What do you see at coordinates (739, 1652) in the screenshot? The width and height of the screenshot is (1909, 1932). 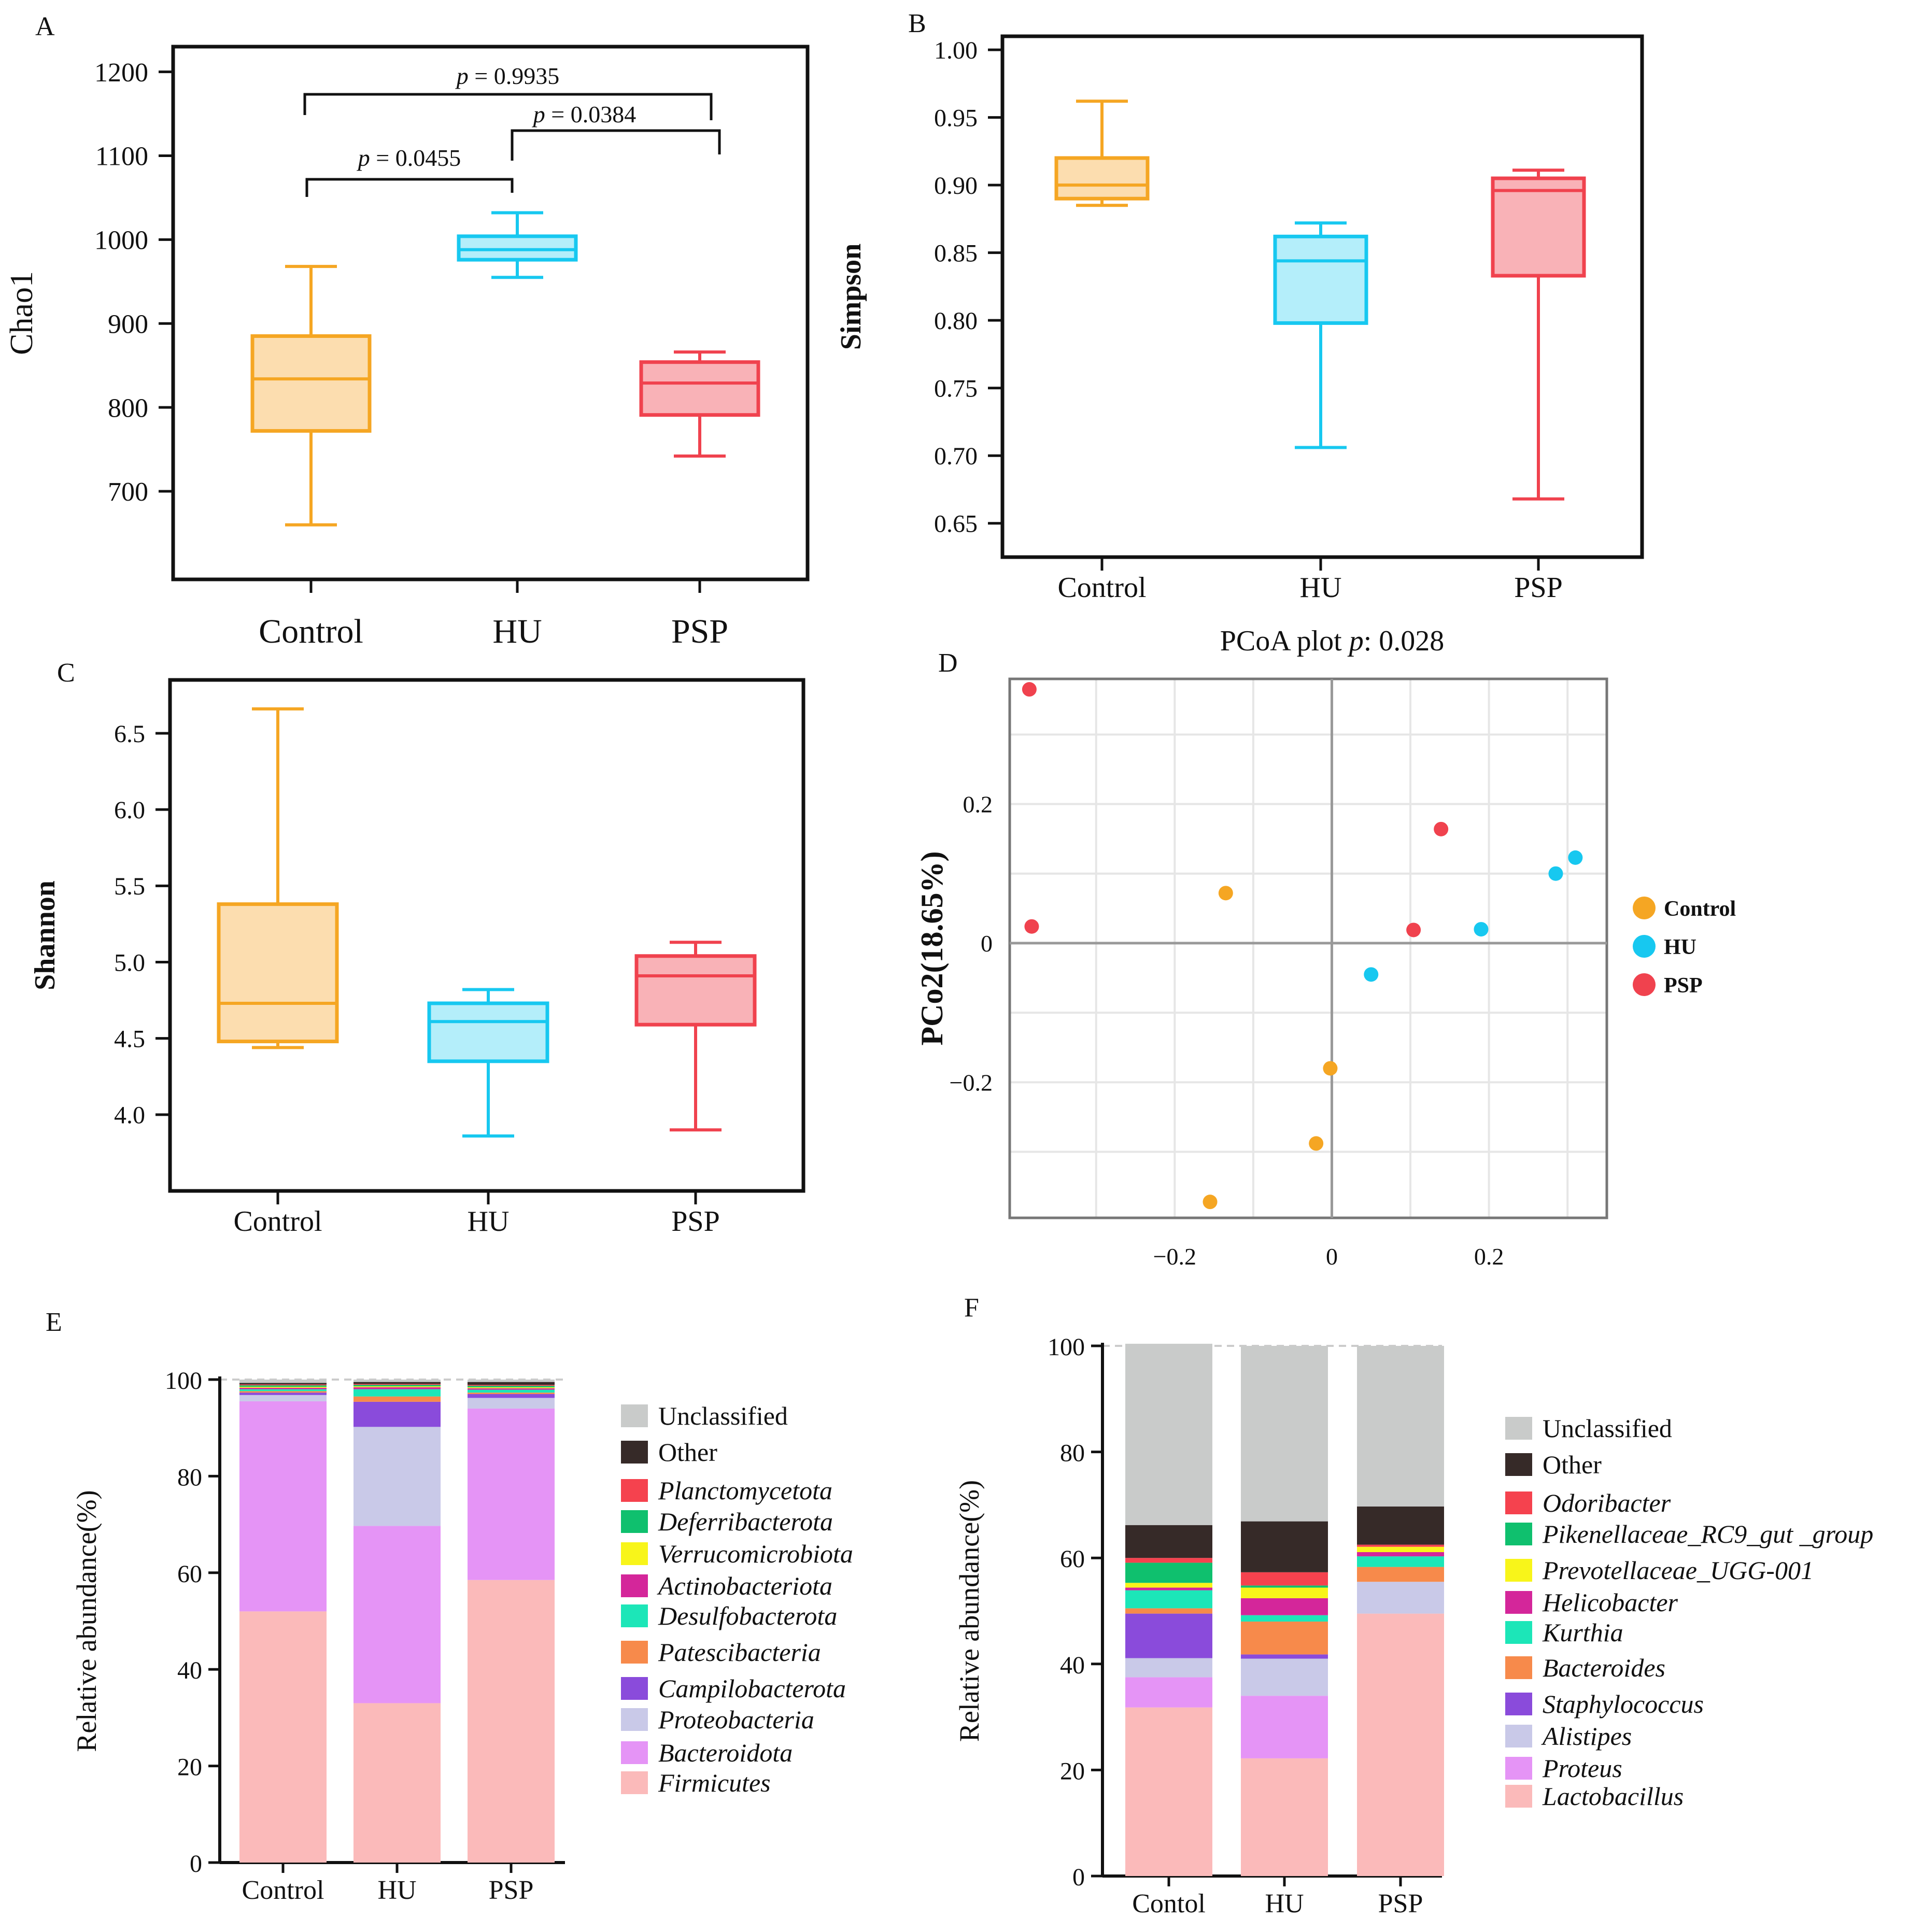 I see `legend-label: Patescibacteria` at bounding box center [739, 1652].